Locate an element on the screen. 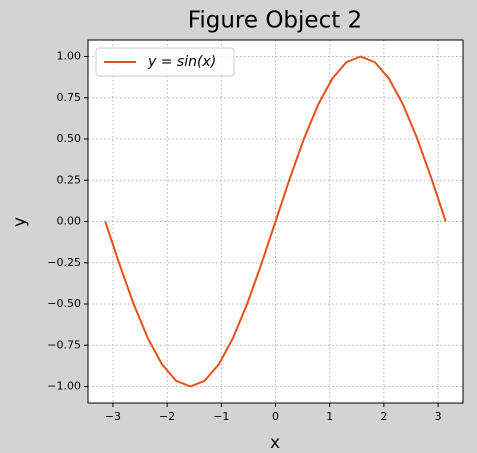 This screenshot has width=477, height=453. x-tick-label: −1 is located at coordinates (221, 416).